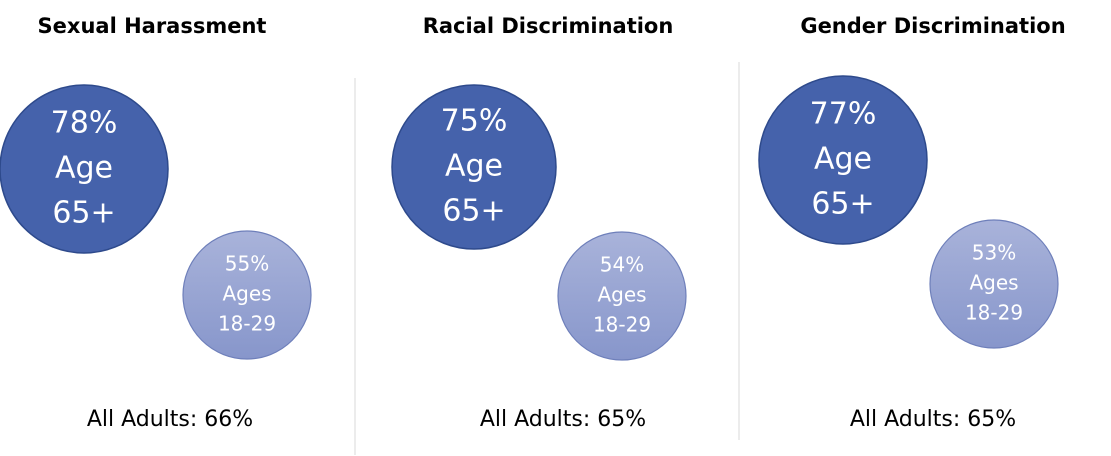  What do you see at coordinates (843, 114) in the screenshot?
I see `older-label: 77%` at bounding box center [843, 114].